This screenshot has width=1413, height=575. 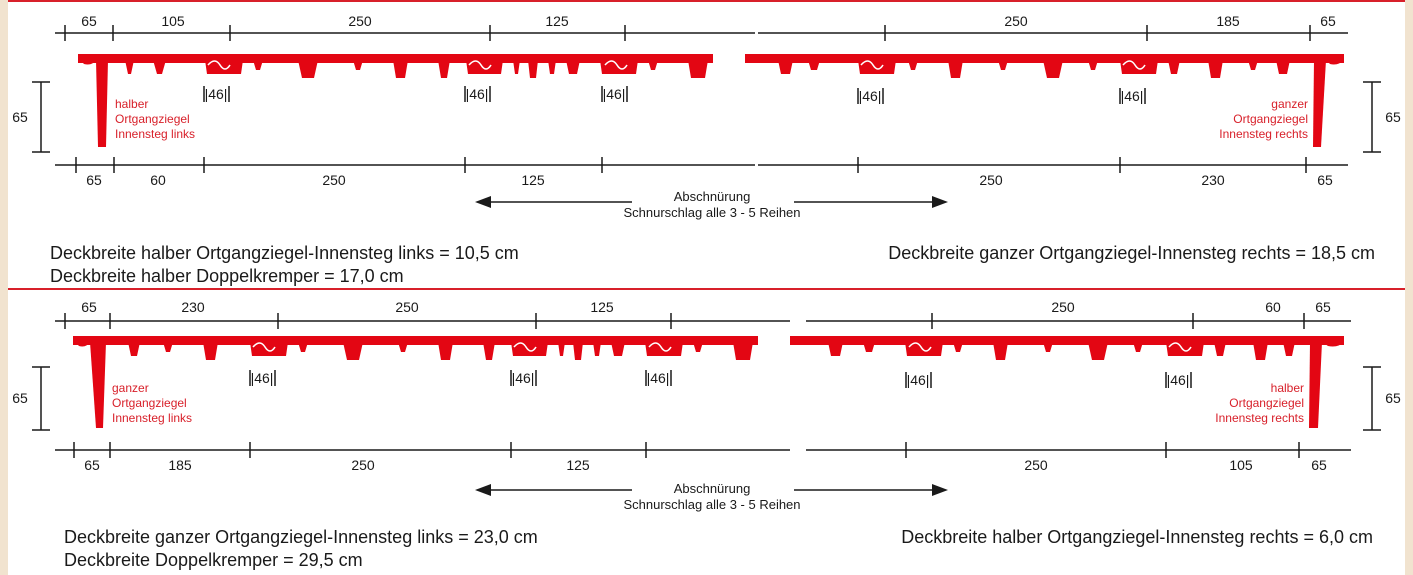 I want to click on tile-label-right: halber, so click(x=1287, y=388).